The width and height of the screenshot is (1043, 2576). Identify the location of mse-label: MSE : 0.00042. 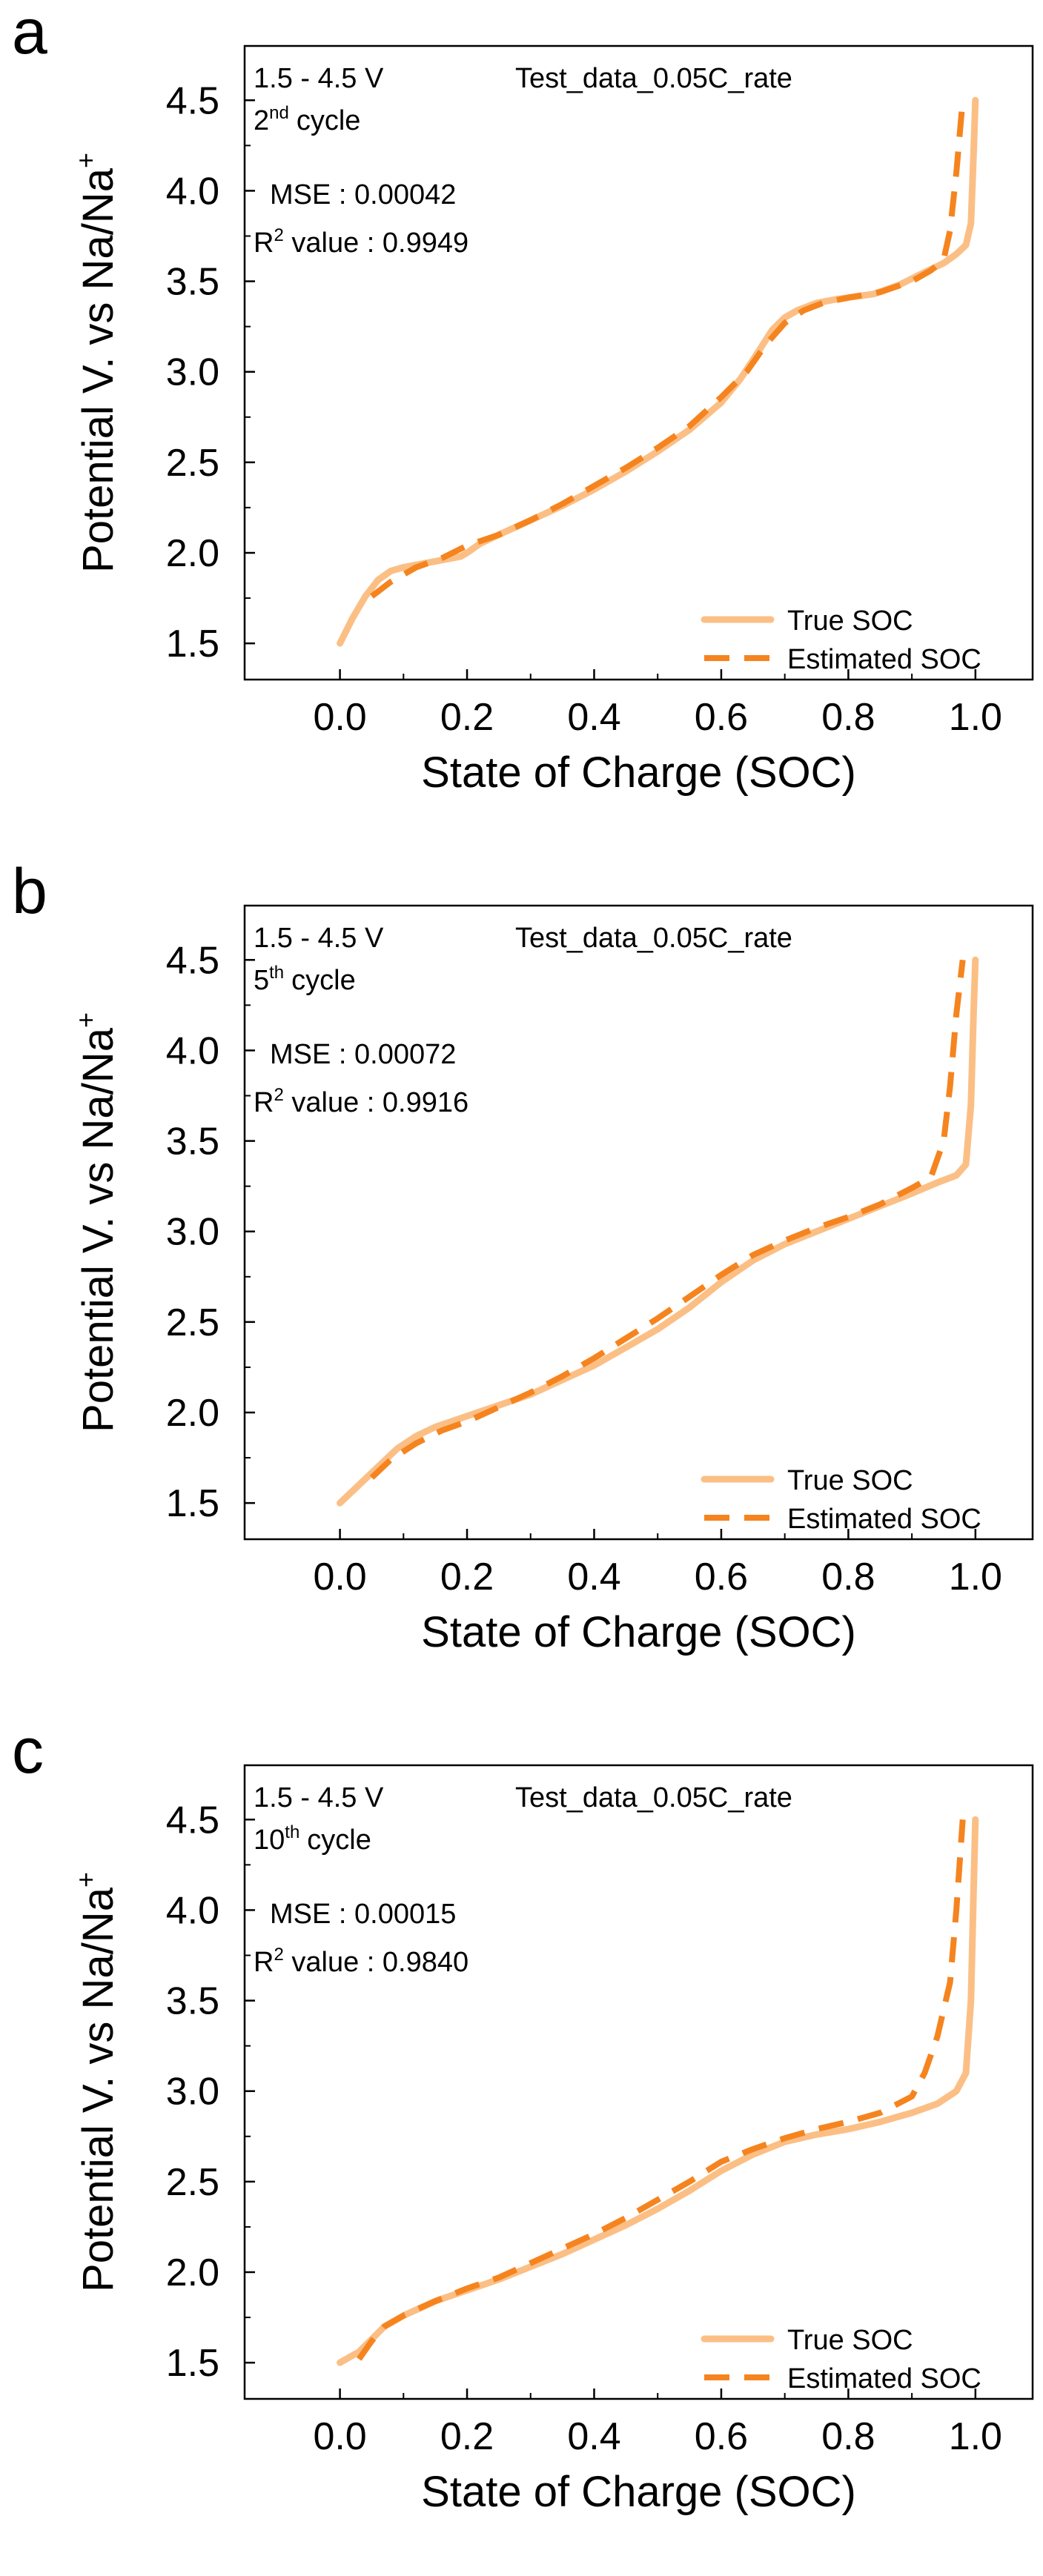
(363, 194).